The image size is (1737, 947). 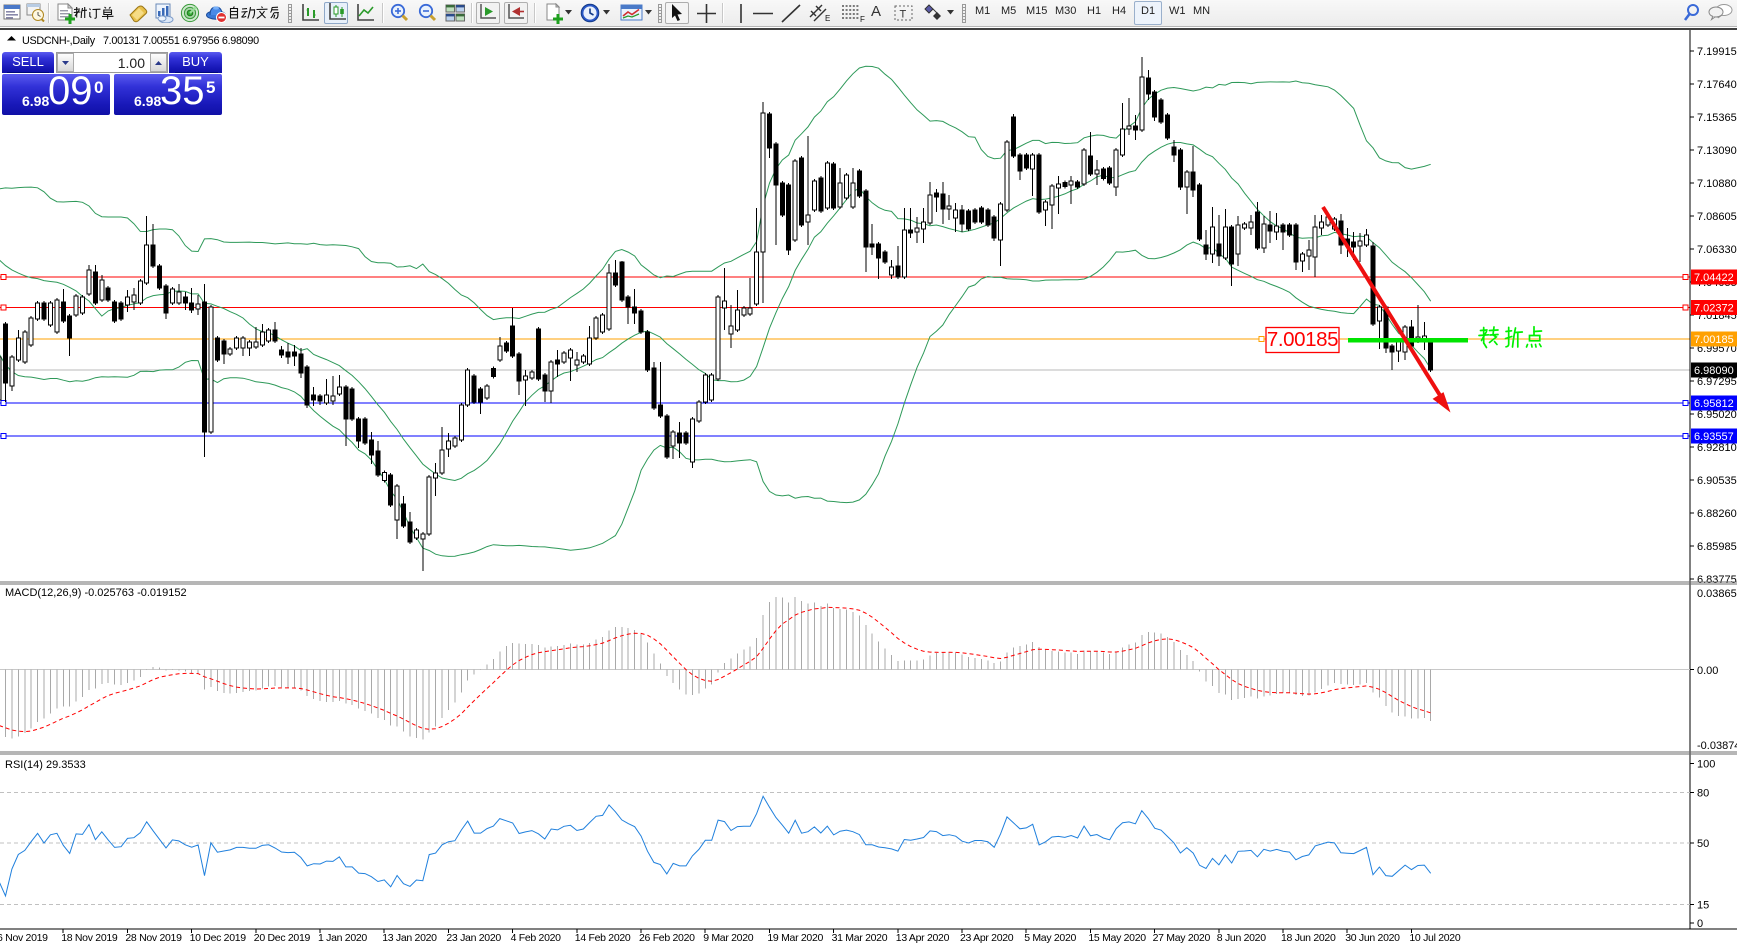 I want to click on svg-text: 23 Apr 2020, so click(x=987, y=938).